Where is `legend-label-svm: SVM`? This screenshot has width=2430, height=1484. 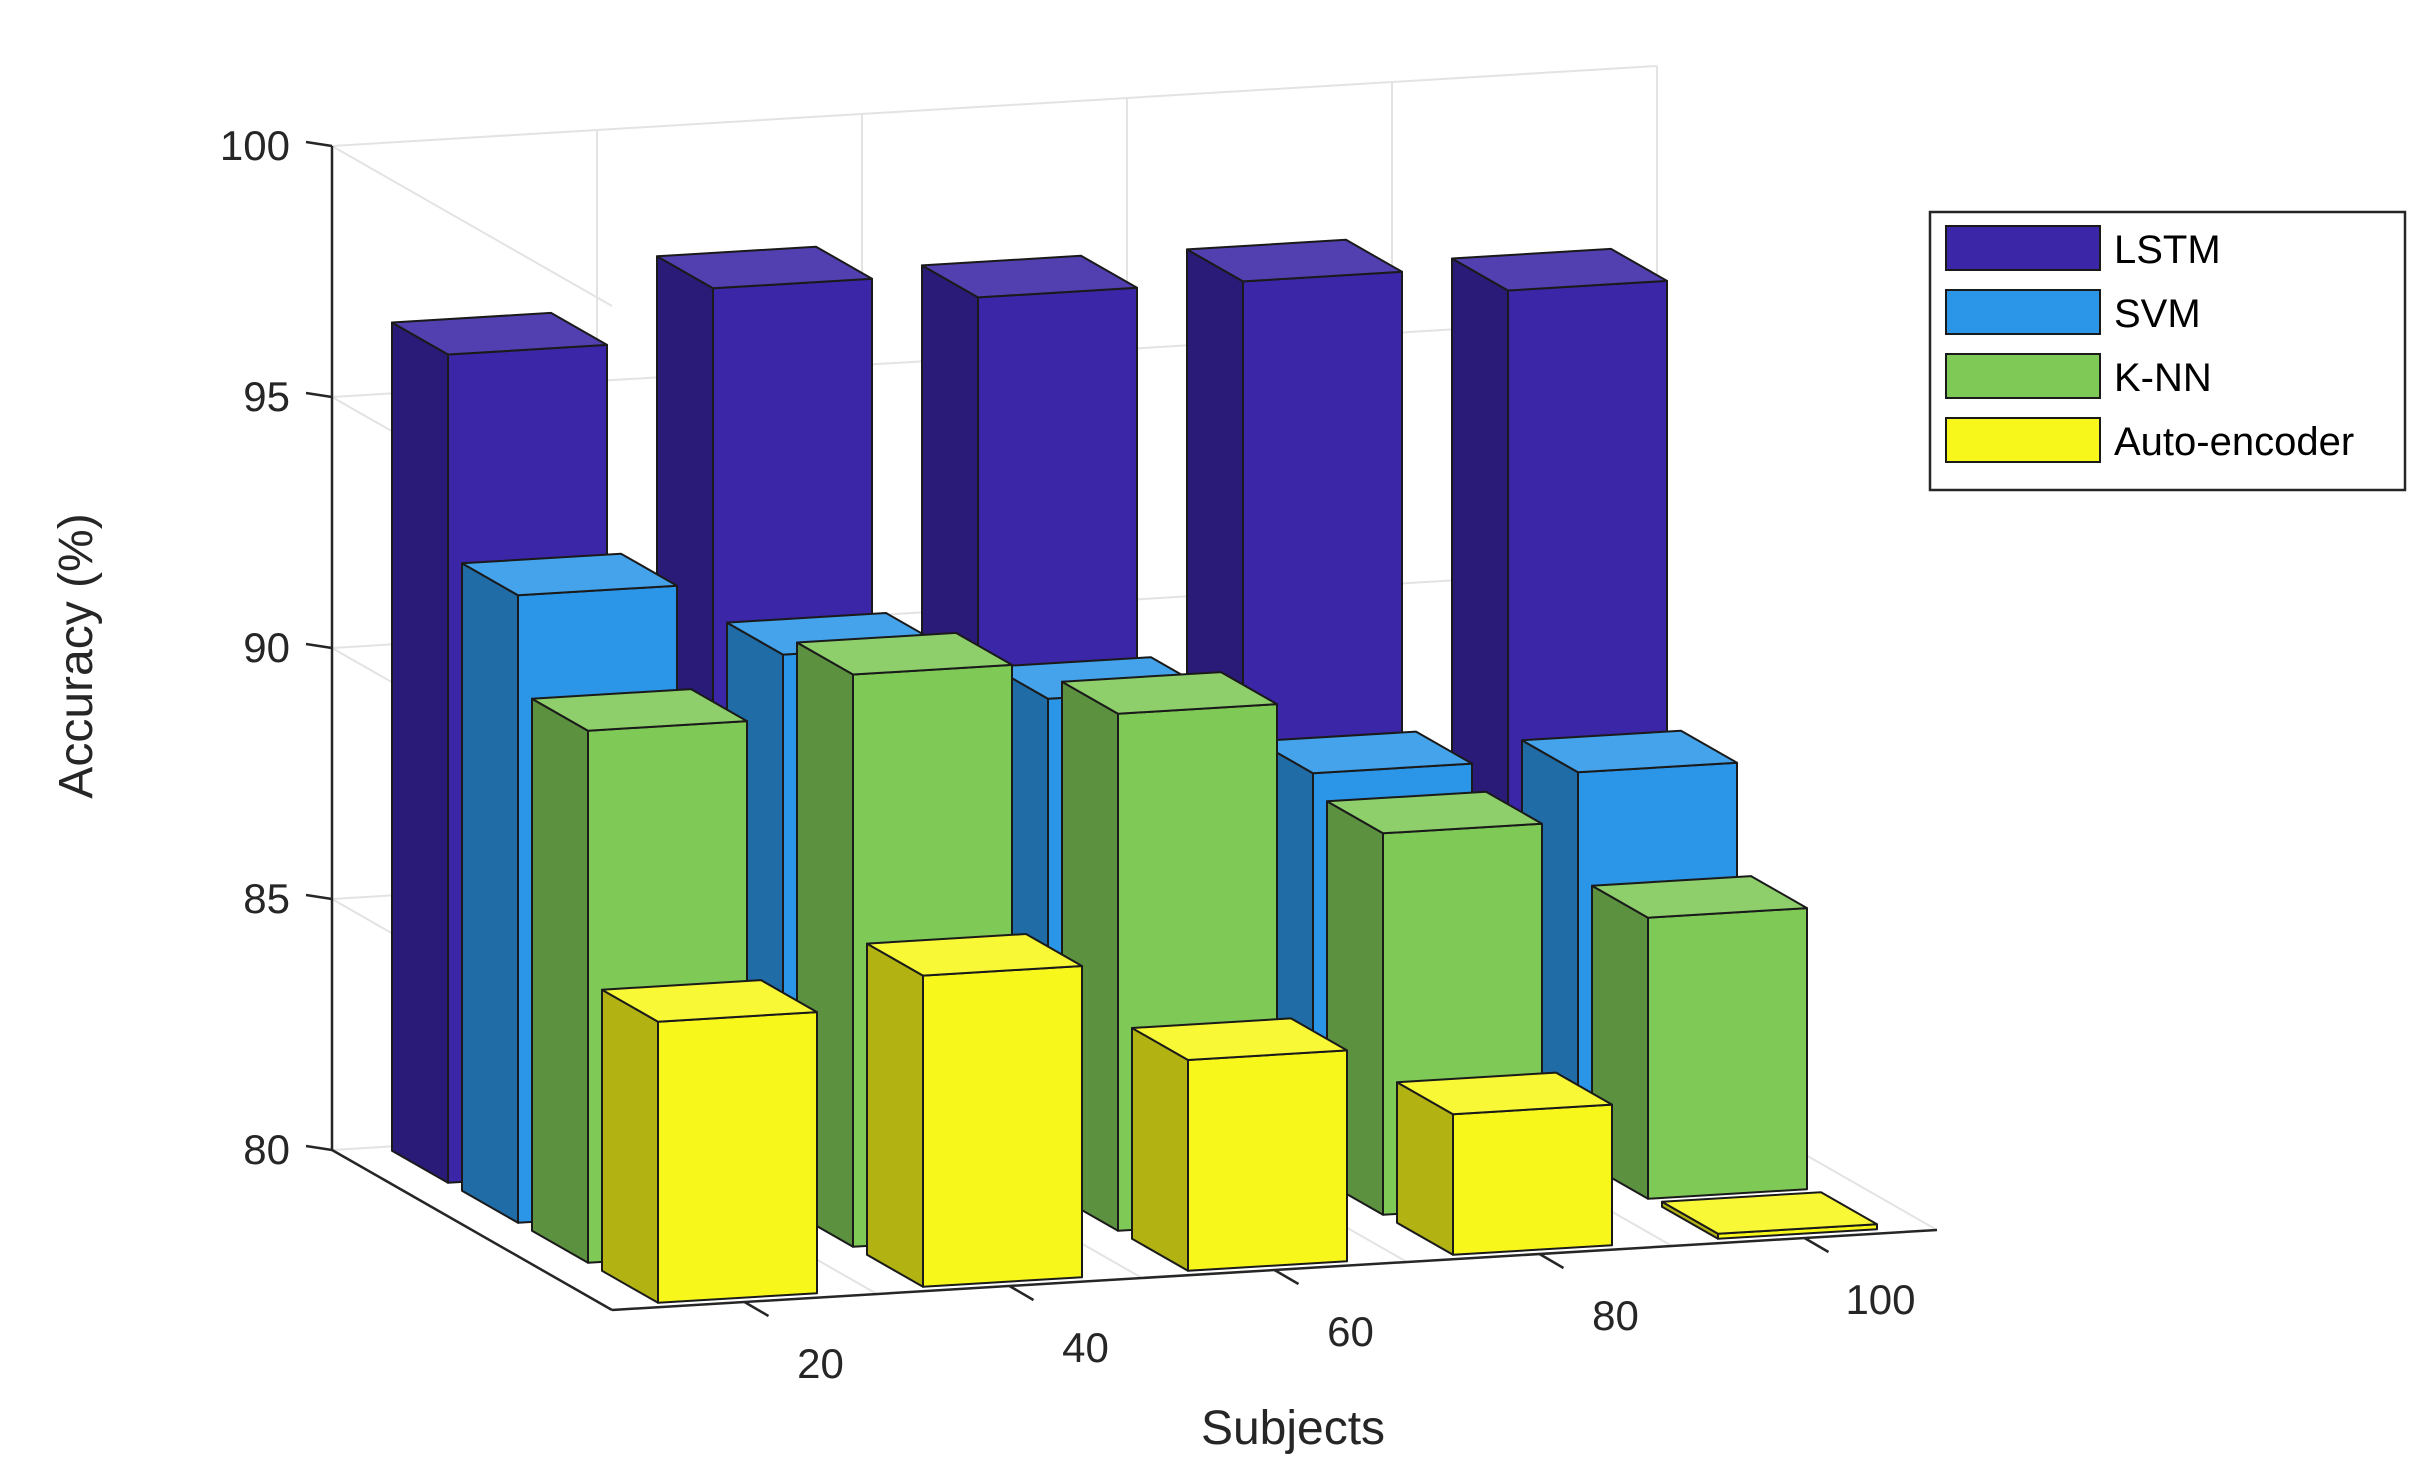
legend-label-svm: SVM is located at coordinates (2157, 314).